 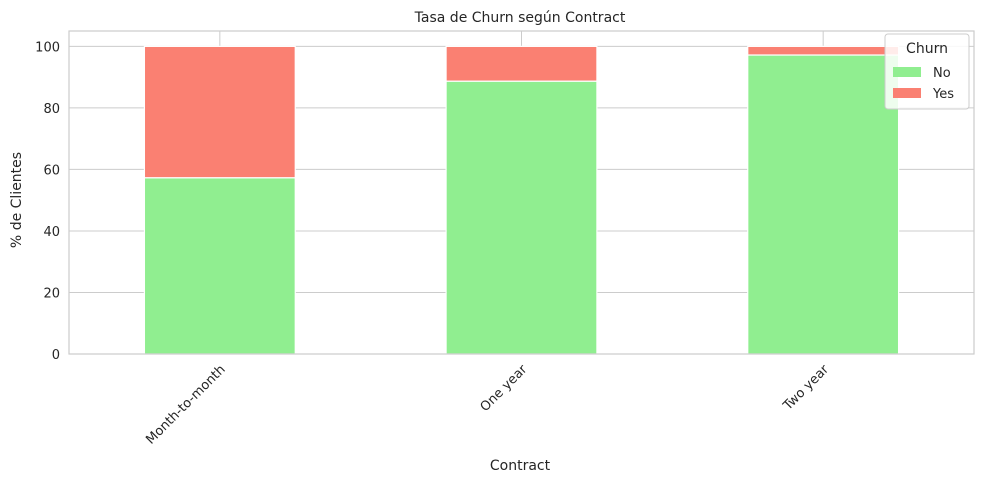 What do you see at coordinates (907, 93) in the screenshot?
I see `legend-swatch-yes` at bounding box center [907, 93].